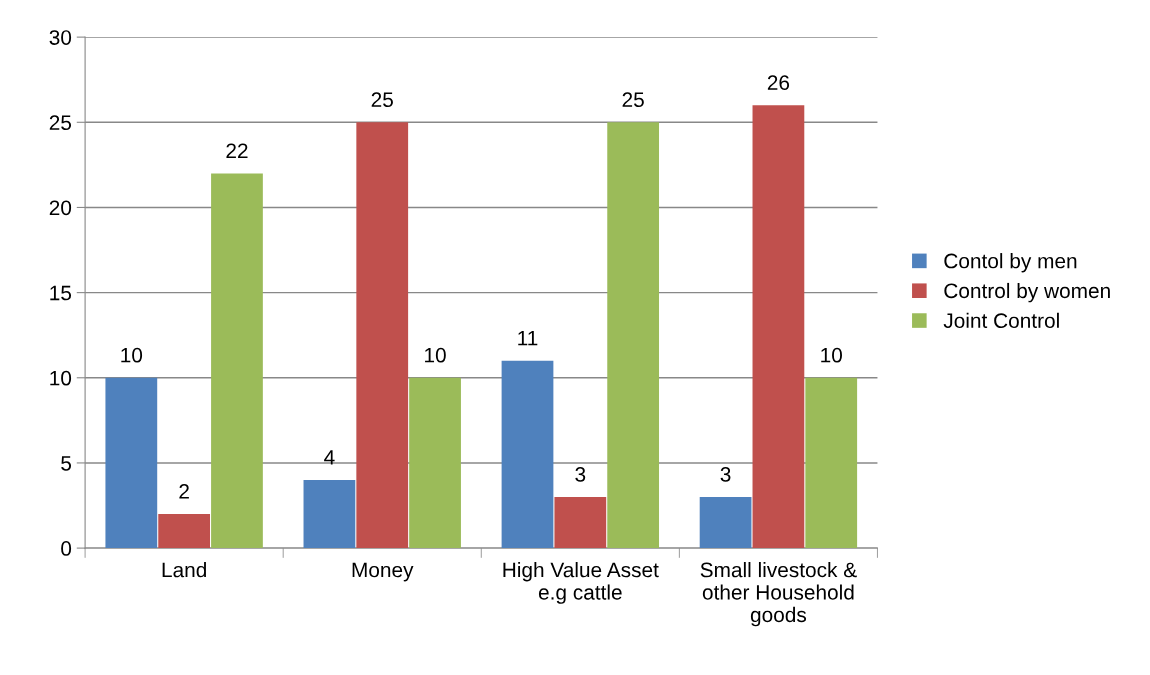 Image resolution: width=1150 pixels, height=675 pixels. I want to click on y-tick-label: 5, so click(66, 463).